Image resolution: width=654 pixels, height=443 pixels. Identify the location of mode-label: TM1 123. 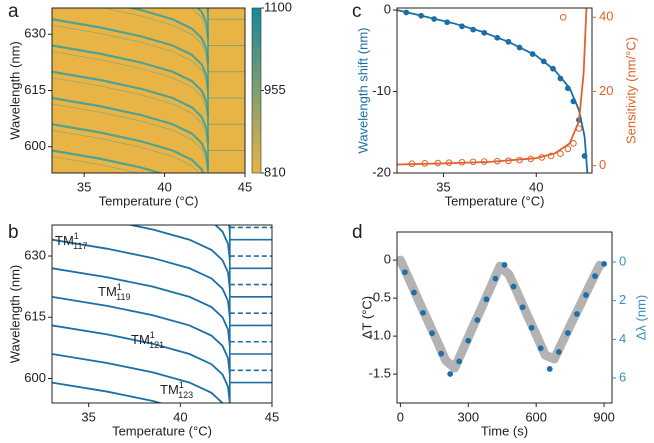
(176, 390).